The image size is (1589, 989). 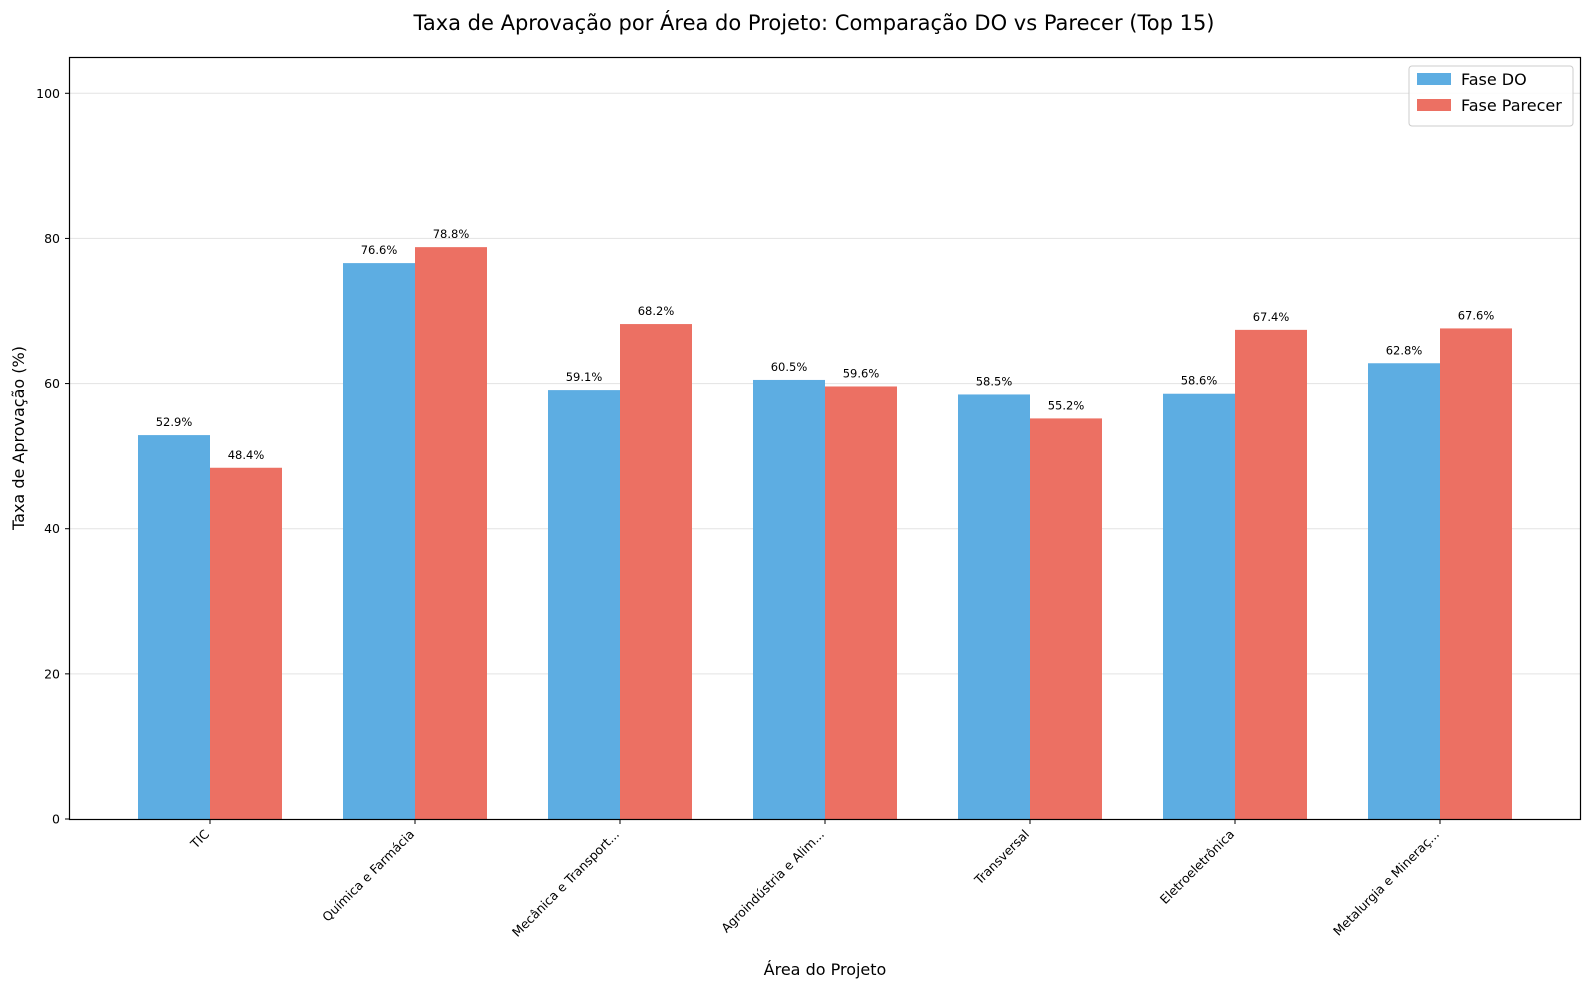 What do you see at coordinates (1404, 350) in the screenshot?
I see `data-label: 62.8%` at bounding box center [1404, 350].